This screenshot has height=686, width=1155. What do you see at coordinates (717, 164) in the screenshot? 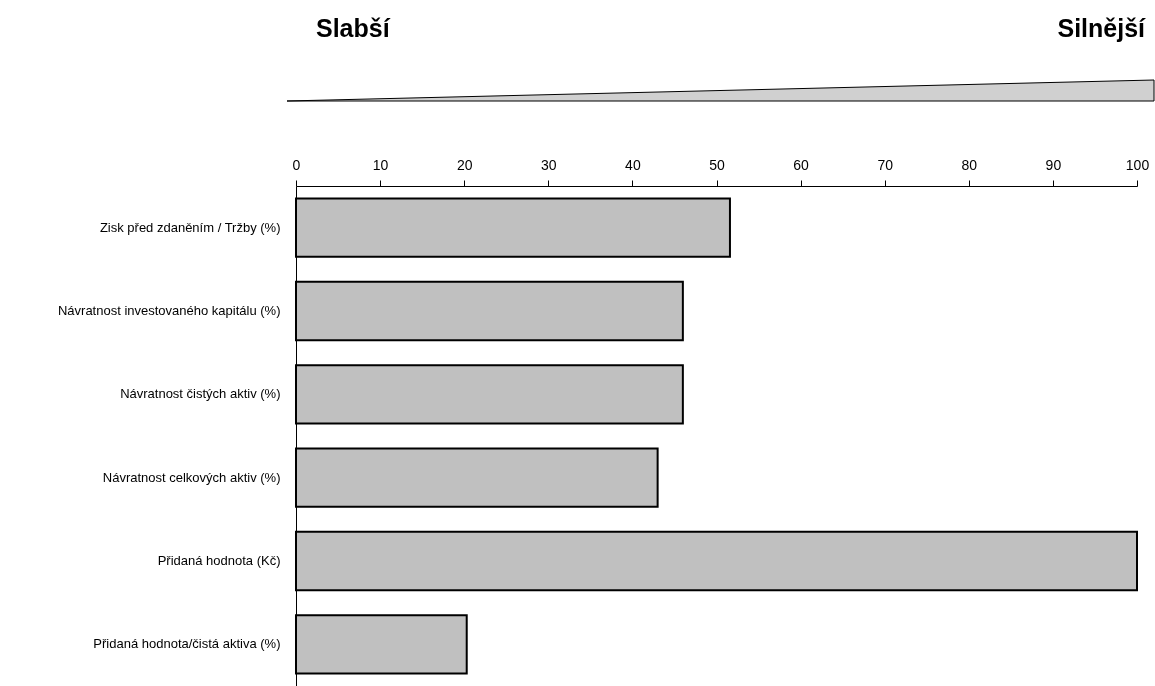
I see `x-tick-label: 50` at bounding box center [717, 164].